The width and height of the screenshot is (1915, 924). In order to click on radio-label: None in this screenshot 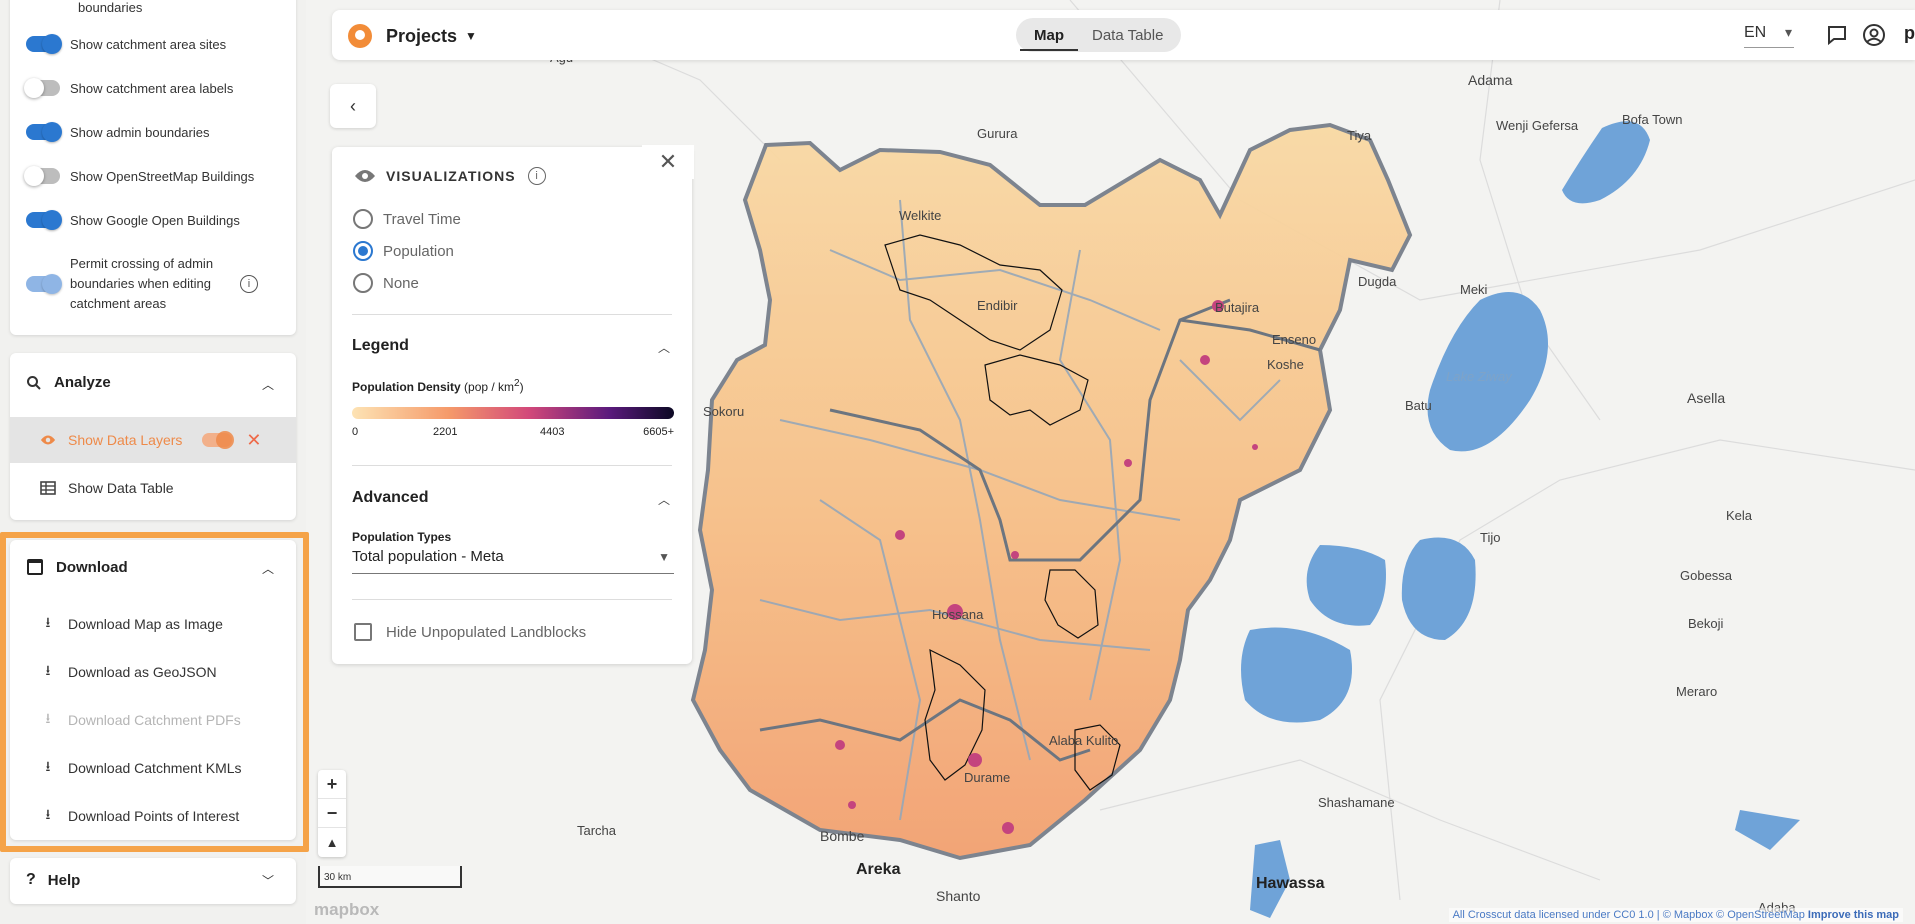, I will do `click(401, 283)`.